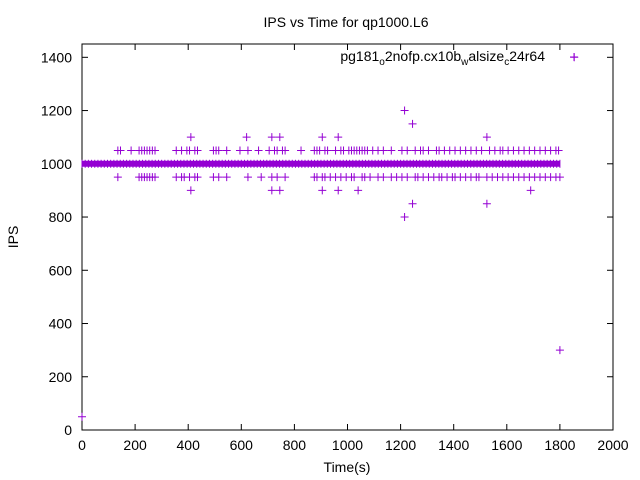 The image size is (640, 480). What do you see at coordinates (61, 324) in the screenshot?
I see `y-tick-label: 400` at bounding box center [61, 324].